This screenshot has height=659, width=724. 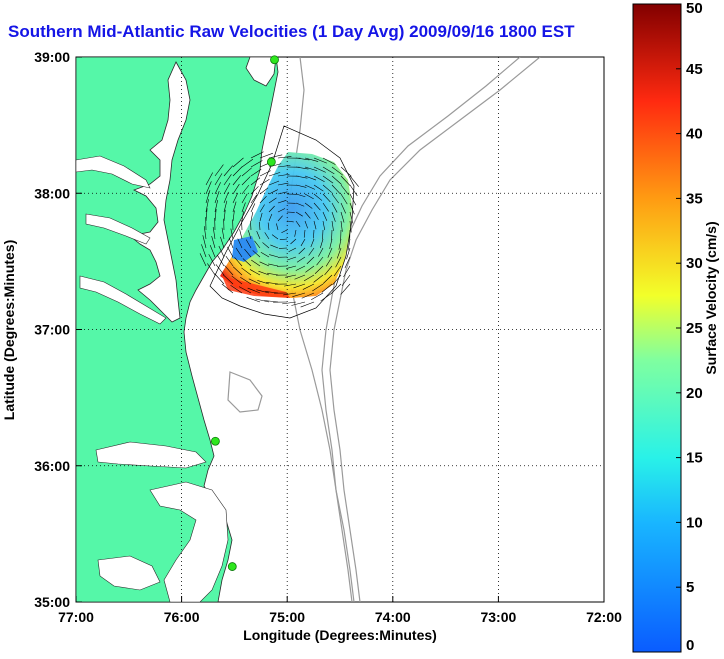 What do you see at coordinates (244, 313) in the screenshot?
I see `radar-stations` at bounding box center [244, 313].